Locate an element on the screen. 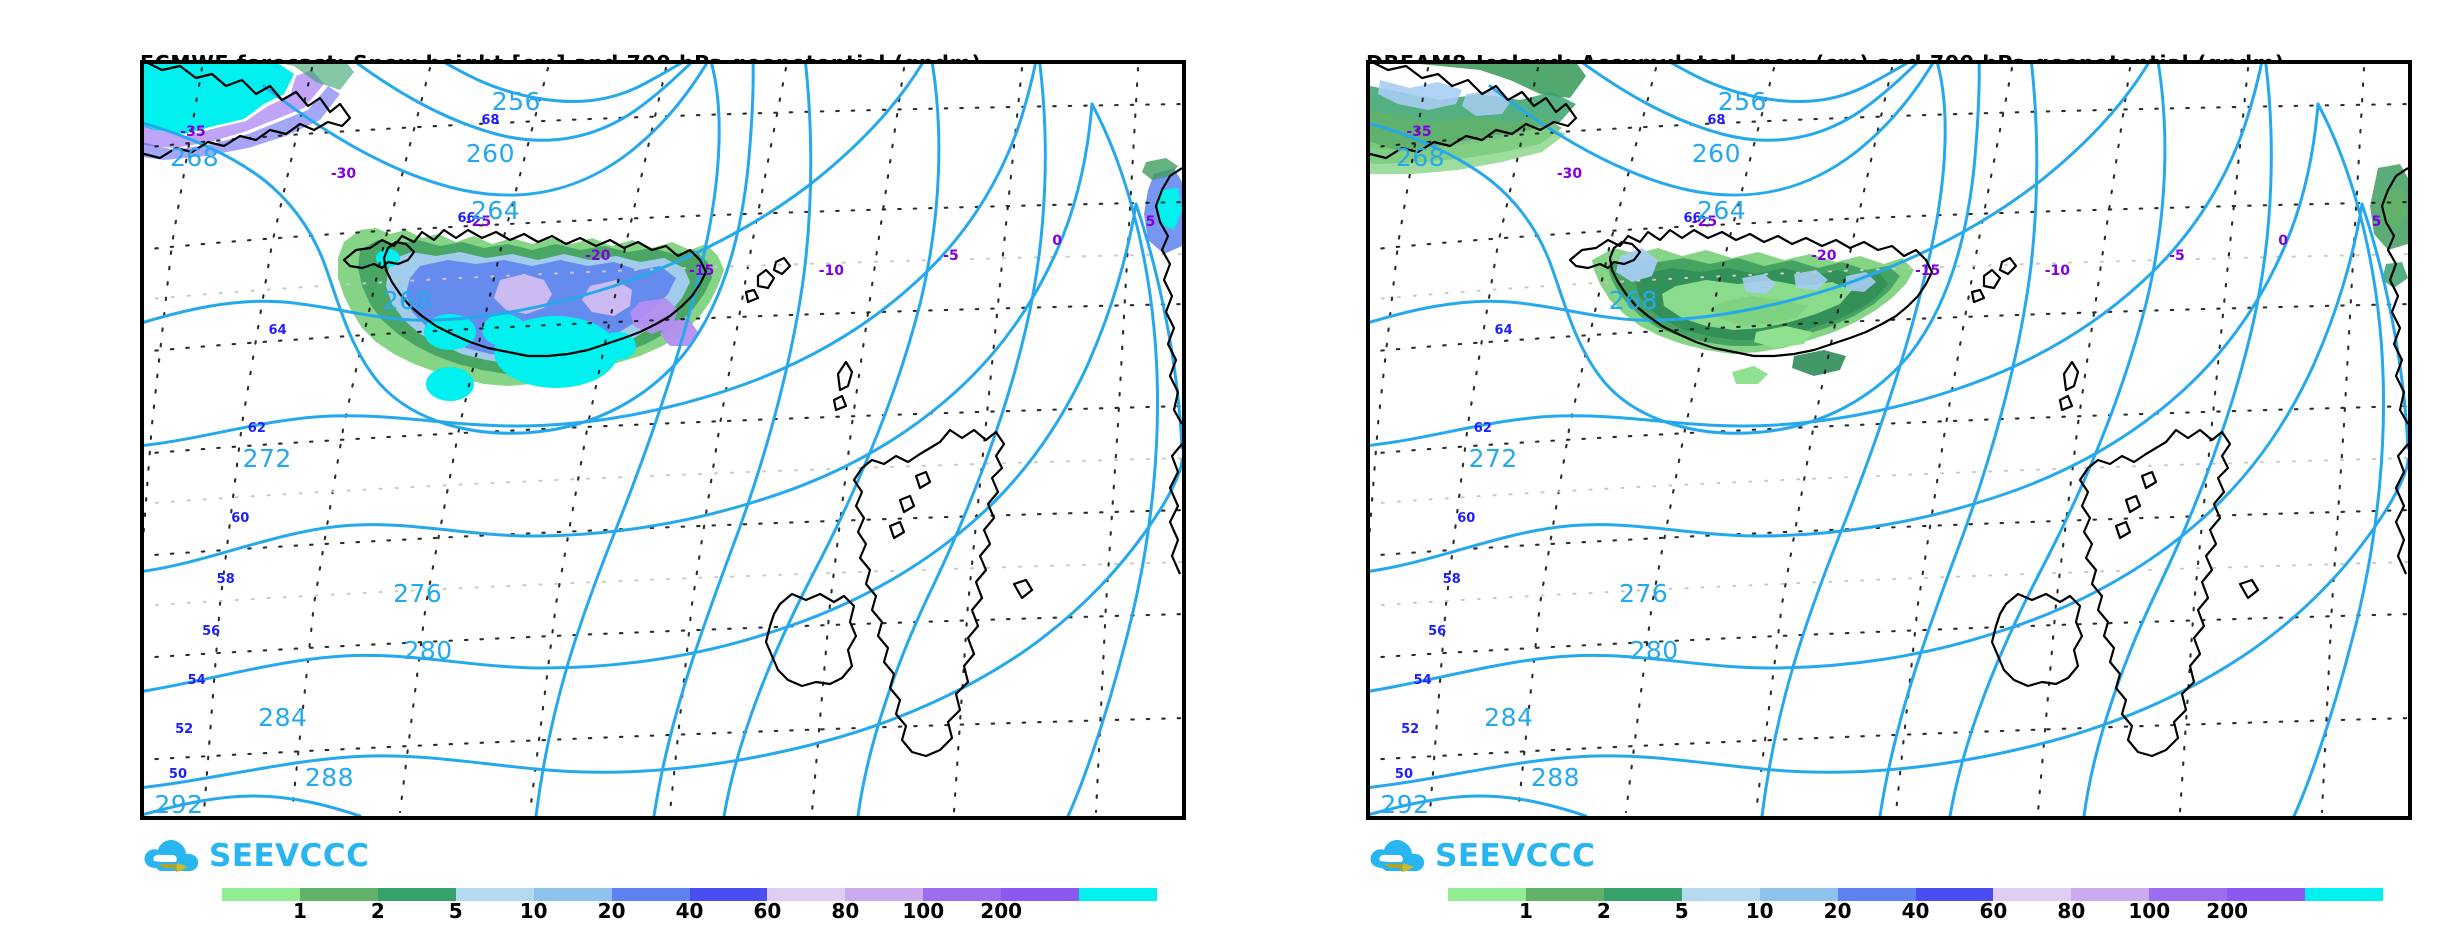 This screenshot has width=2452, height=925. colorbar-ecmwf: 1 2 5 10 20 40 60 80 100 200 is located at coordinates (690, 905).